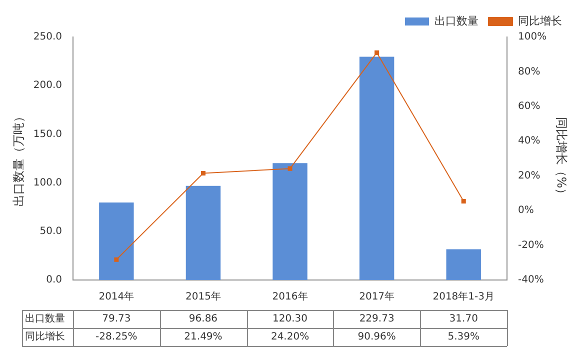 Image resolution: width=580 pixels, height=350 pixels. I want to click on data-label: 24.20%, so click(290, 337).